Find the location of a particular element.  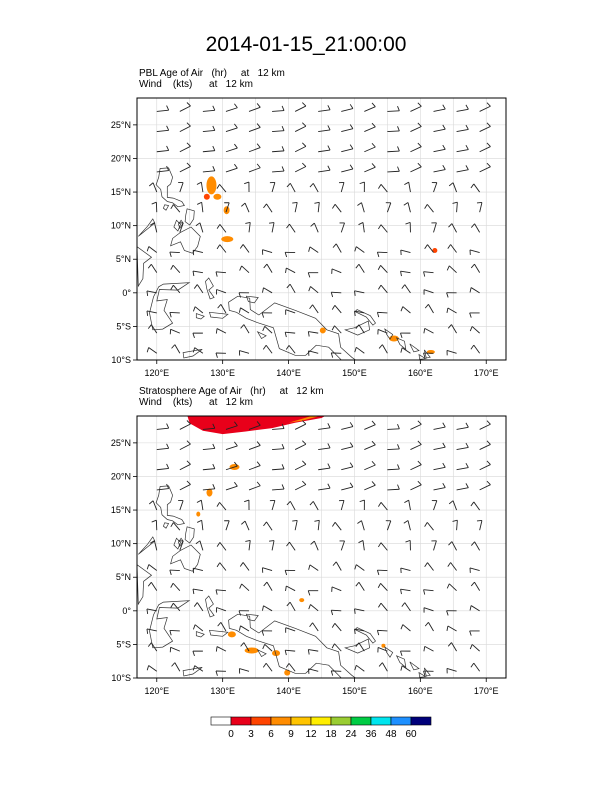

colorbar-label: 24 is located at coordinates (351, 734).